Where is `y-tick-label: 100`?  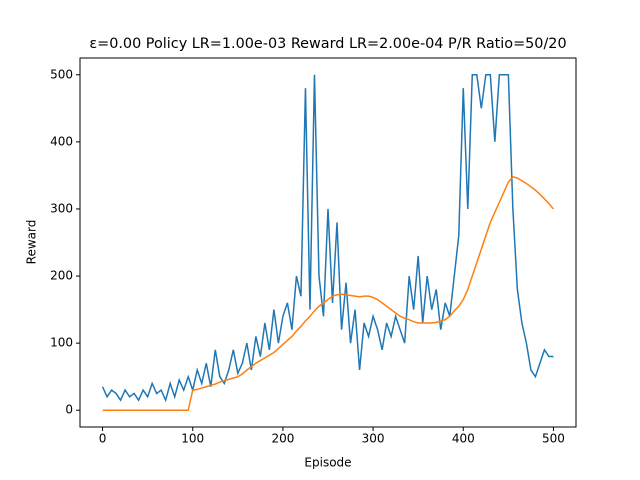 y-tick-label: 100 is located at coordinates (61, 343).